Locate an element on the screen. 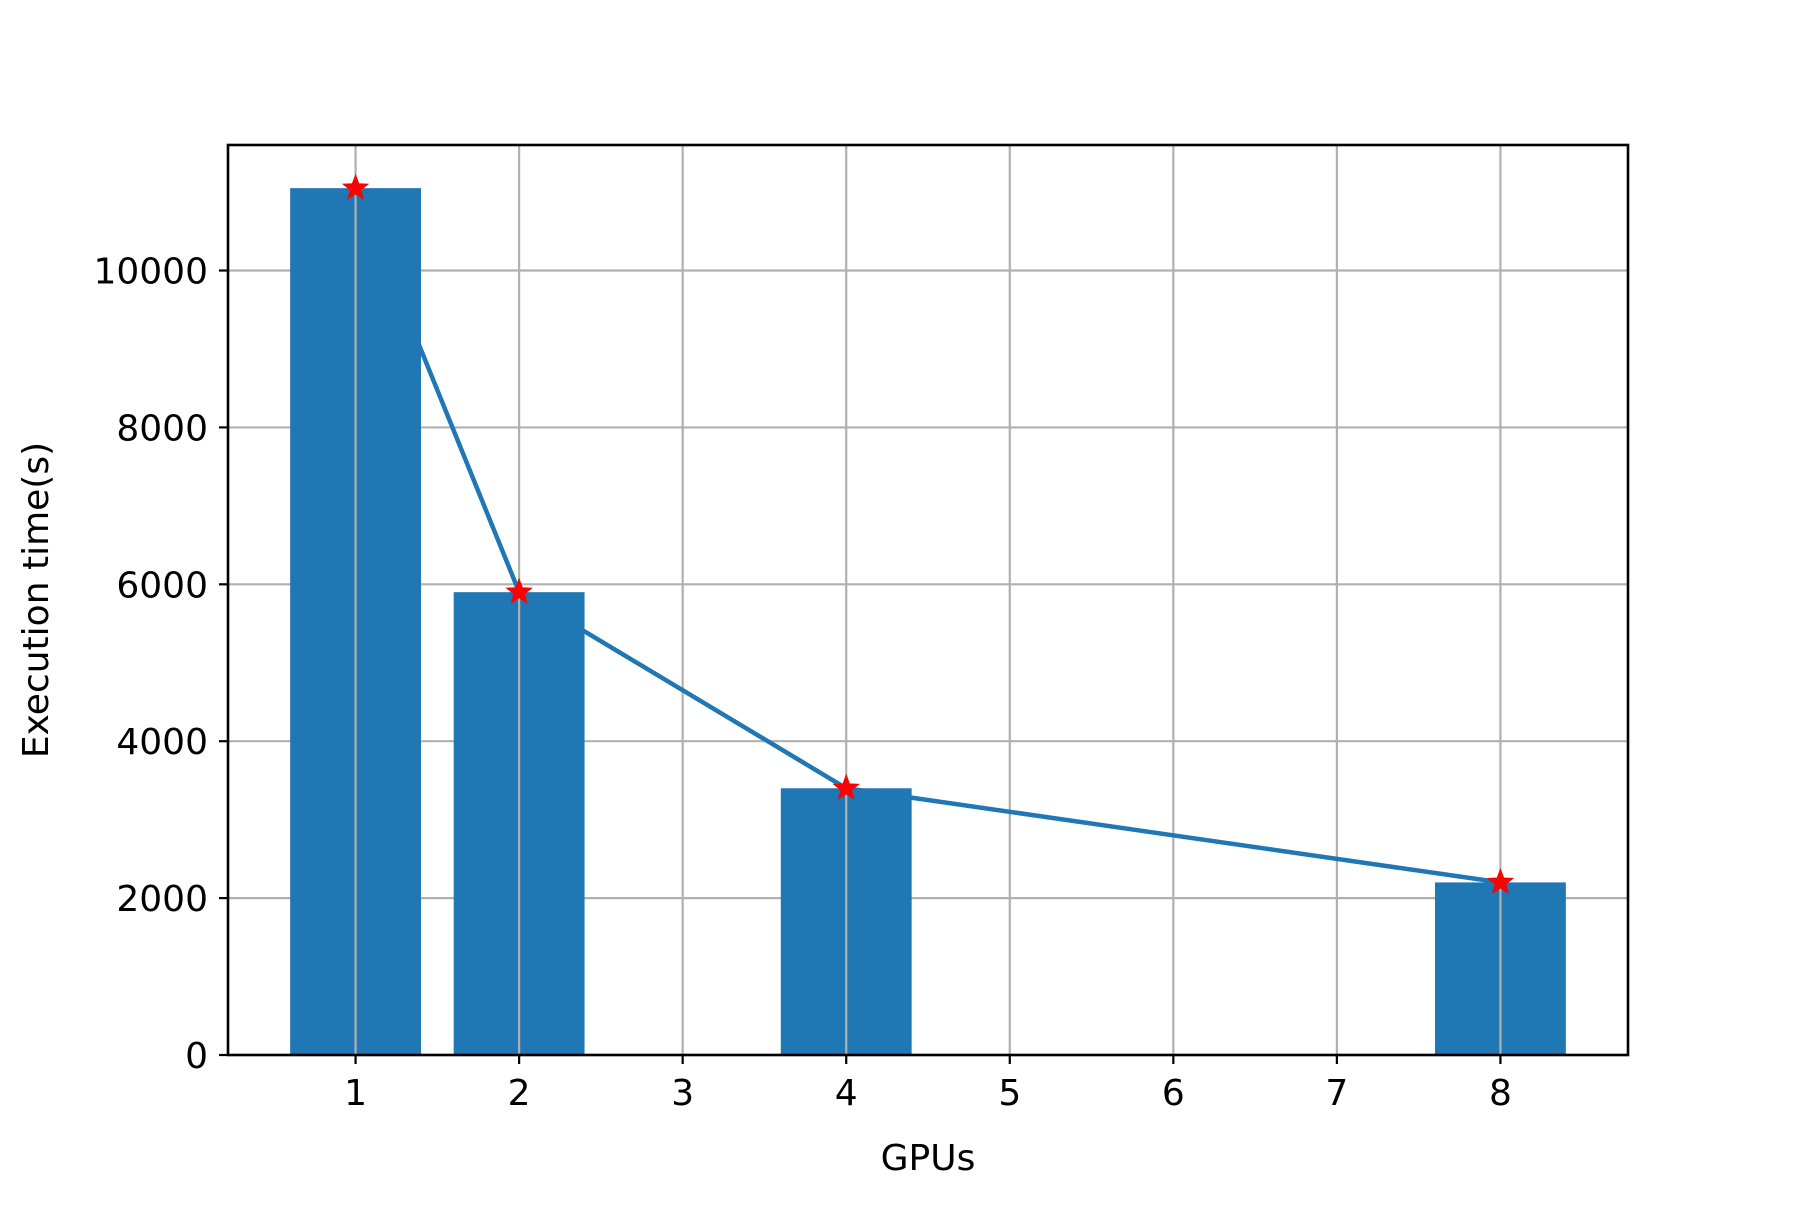 Image resolution: width=1800 pixels, height=1205 pixels. x-tick-label: 7 is located at coordinates (1336, 1093).